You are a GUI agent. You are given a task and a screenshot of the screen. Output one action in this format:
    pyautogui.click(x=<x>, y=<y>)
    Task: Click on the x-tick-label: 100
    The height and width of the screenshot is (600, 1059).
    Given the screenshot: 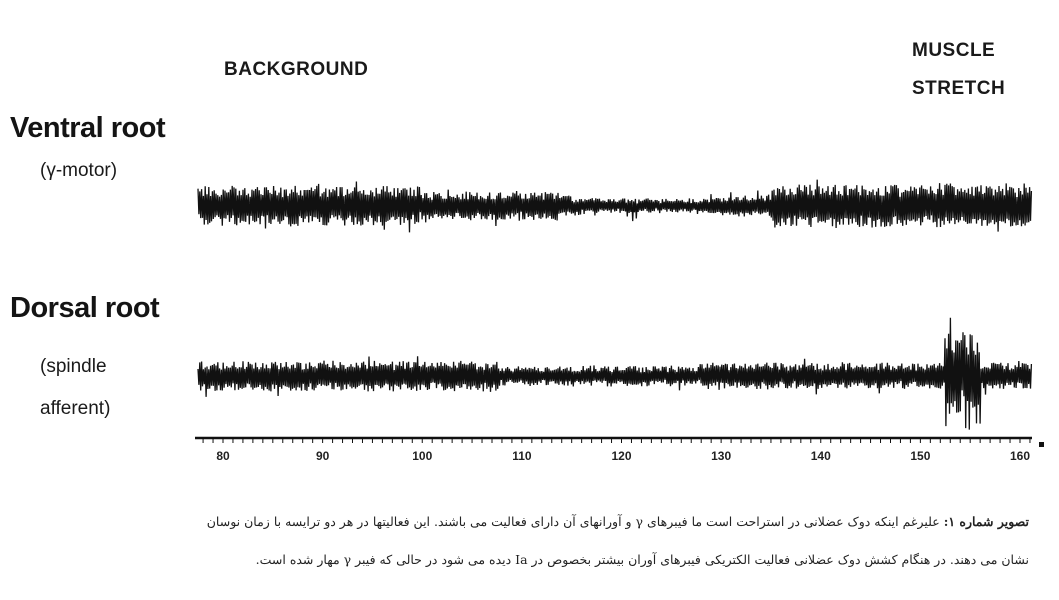 What is the action you would take?
    pyautogui.click(x=422, y=456)
    